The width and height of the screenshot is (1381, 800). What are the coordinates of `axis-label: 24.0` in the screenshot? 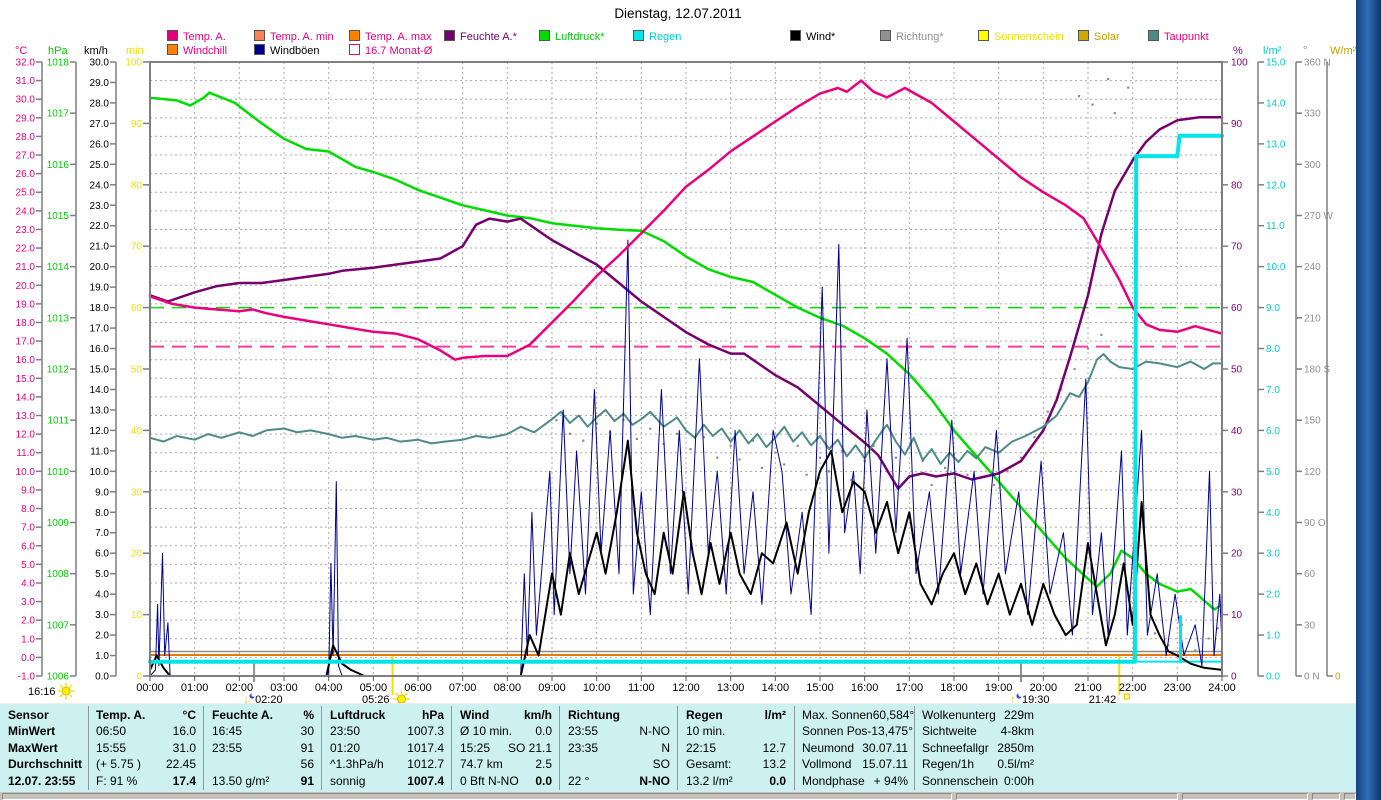 It's located at (26, 211).